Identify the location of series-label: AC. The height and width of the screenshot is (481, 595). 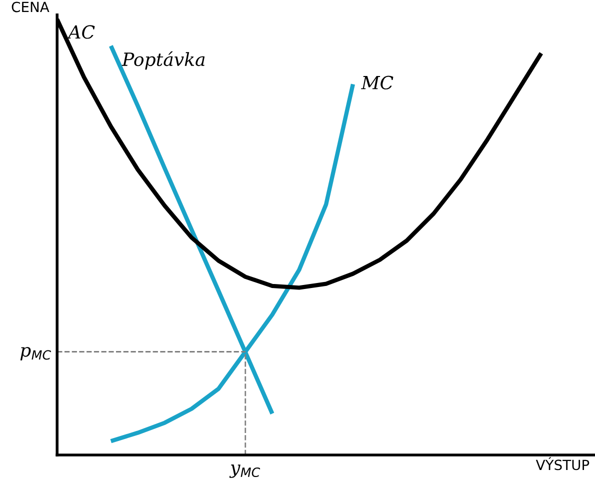
(80, 32).